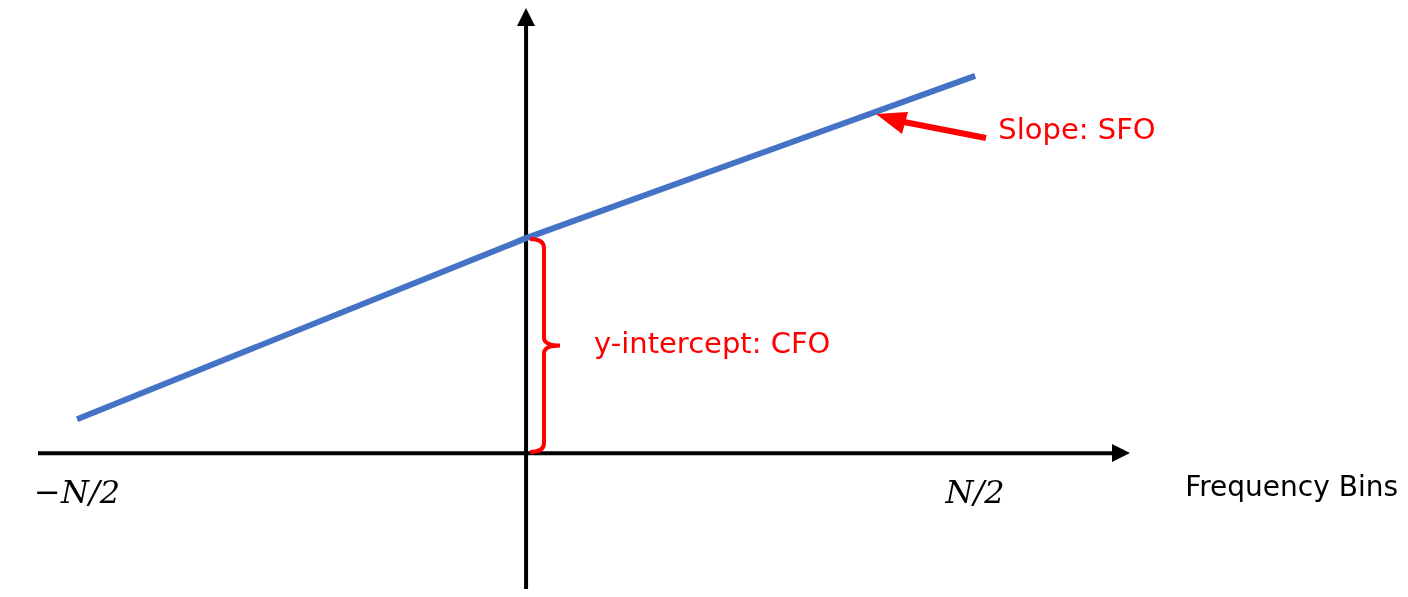 The width and height of the screenshot is (1408, 597). Describe the element at coordinates (1077, 129) in the screenshot. I see `annotation: Slope: SFO` at that location.